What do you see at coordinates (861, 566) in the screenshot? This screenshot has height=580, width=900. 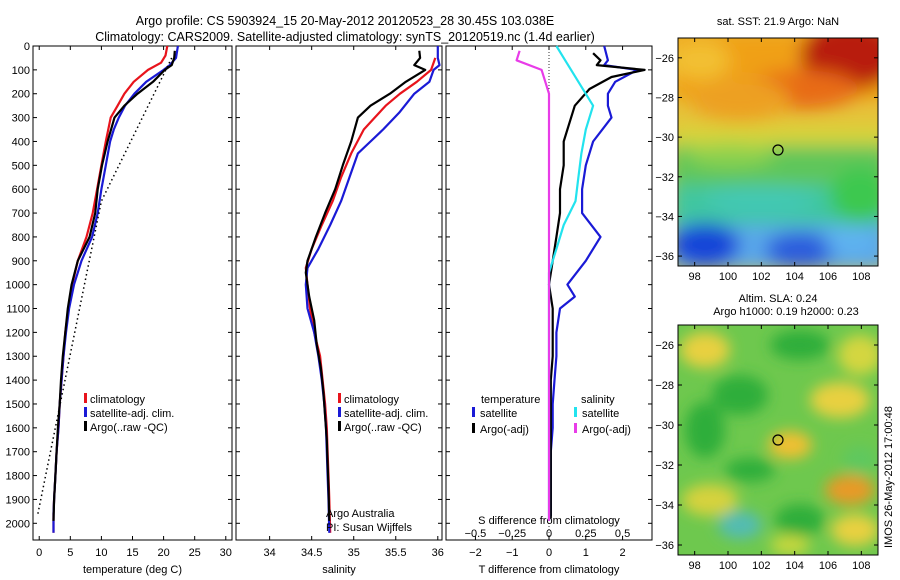 I see `map-x-tick-label: 108` at bounding box center [861, 566].